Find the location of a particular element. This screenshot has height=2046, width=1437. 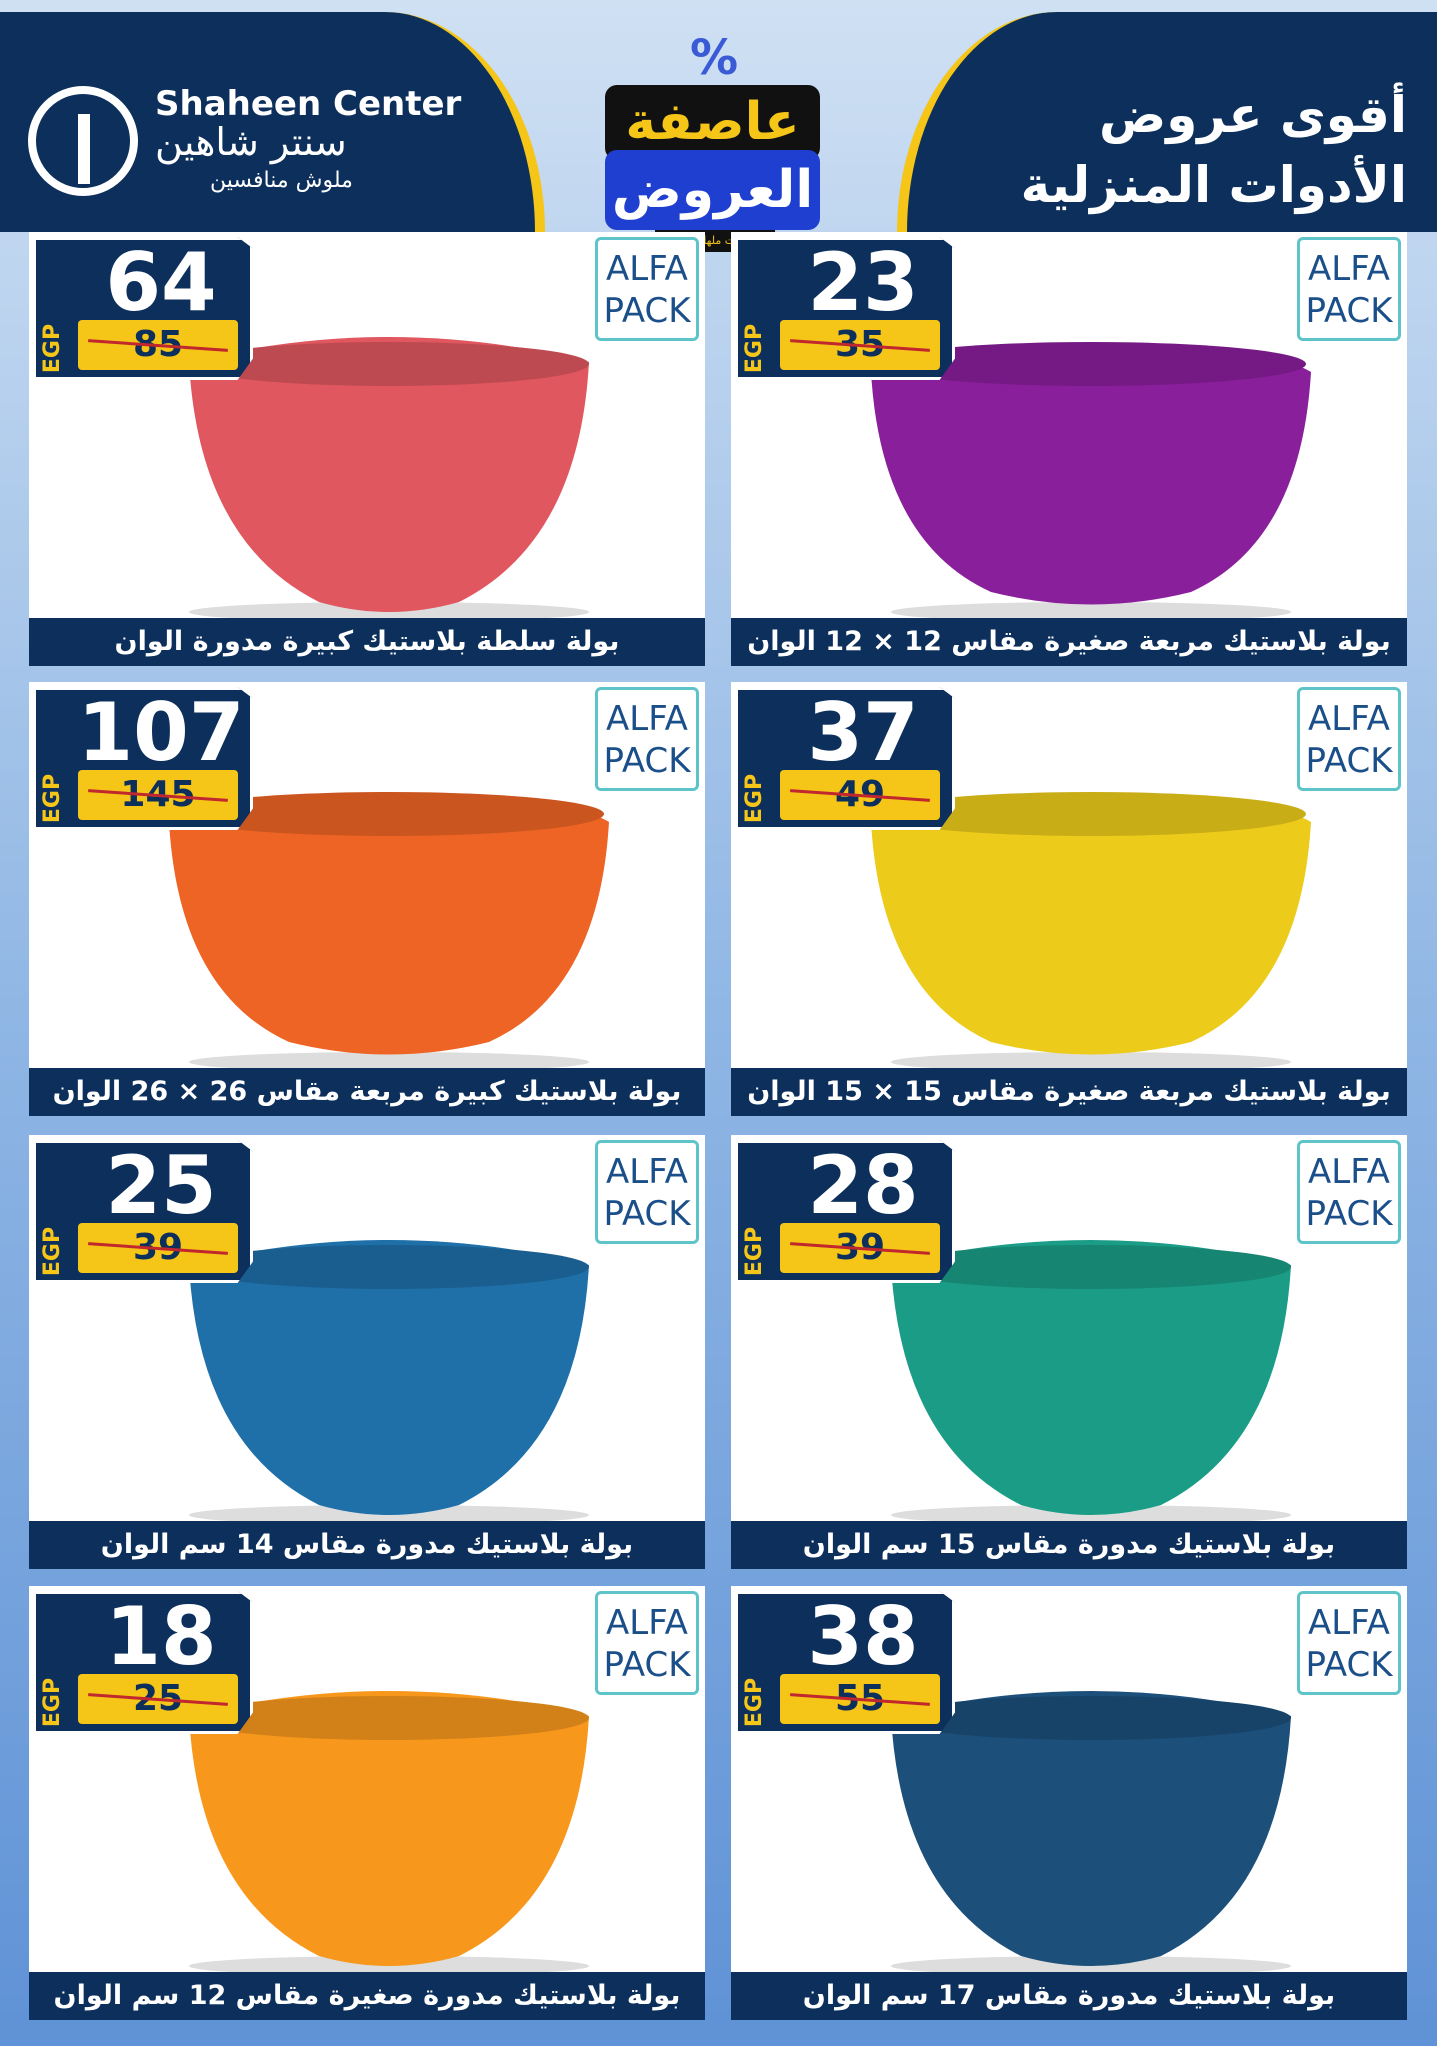

product-name: بولة بلاستيك مدورة مقاس 14 سم الوان is located at coordinates (367, 1545).